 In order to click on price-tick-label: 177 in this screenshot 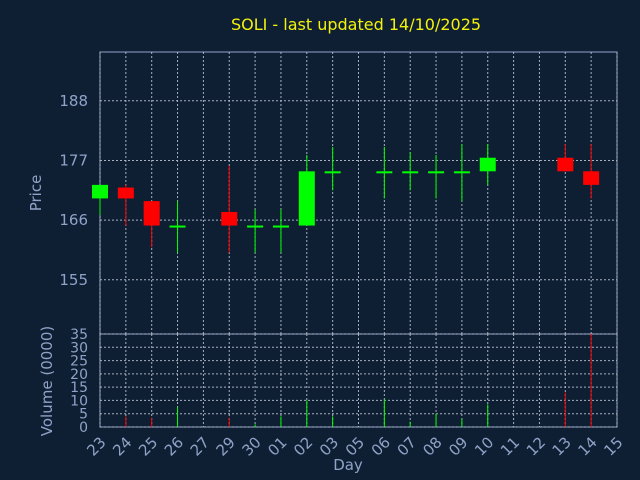, I will do `click(73, 160)`.